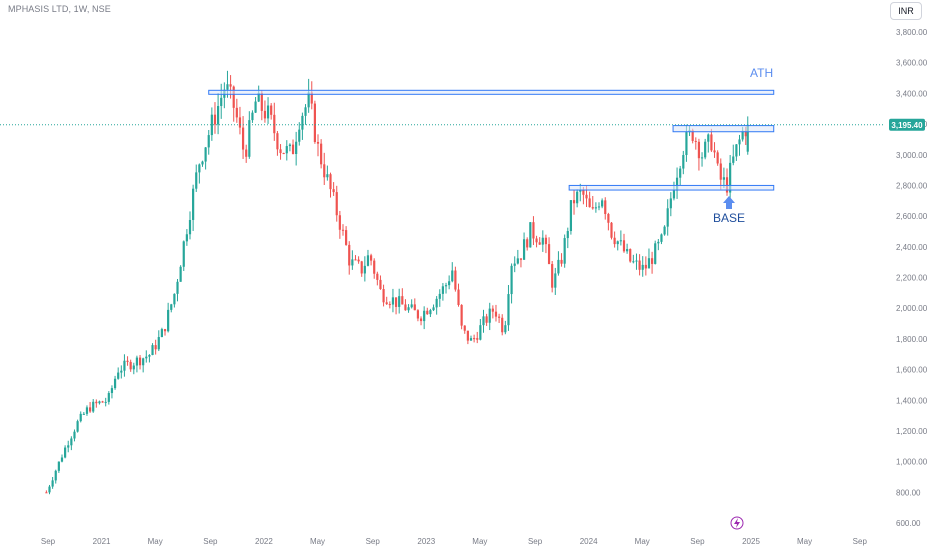 The width and height of the screenshot is (932, 550). Describe the element at coordinates (479, 541) in the screenshot. I see `x-tick-label: May` at that location.